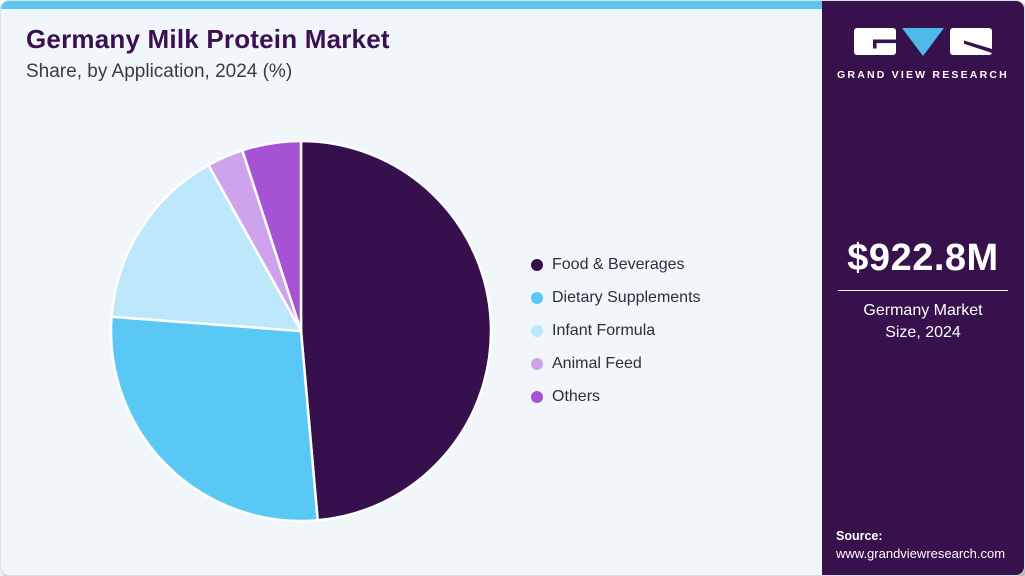 The height and width of the screenshot is (576, 1025). I want to click on legend-item: Dietary Supplements, so click(616, 298).